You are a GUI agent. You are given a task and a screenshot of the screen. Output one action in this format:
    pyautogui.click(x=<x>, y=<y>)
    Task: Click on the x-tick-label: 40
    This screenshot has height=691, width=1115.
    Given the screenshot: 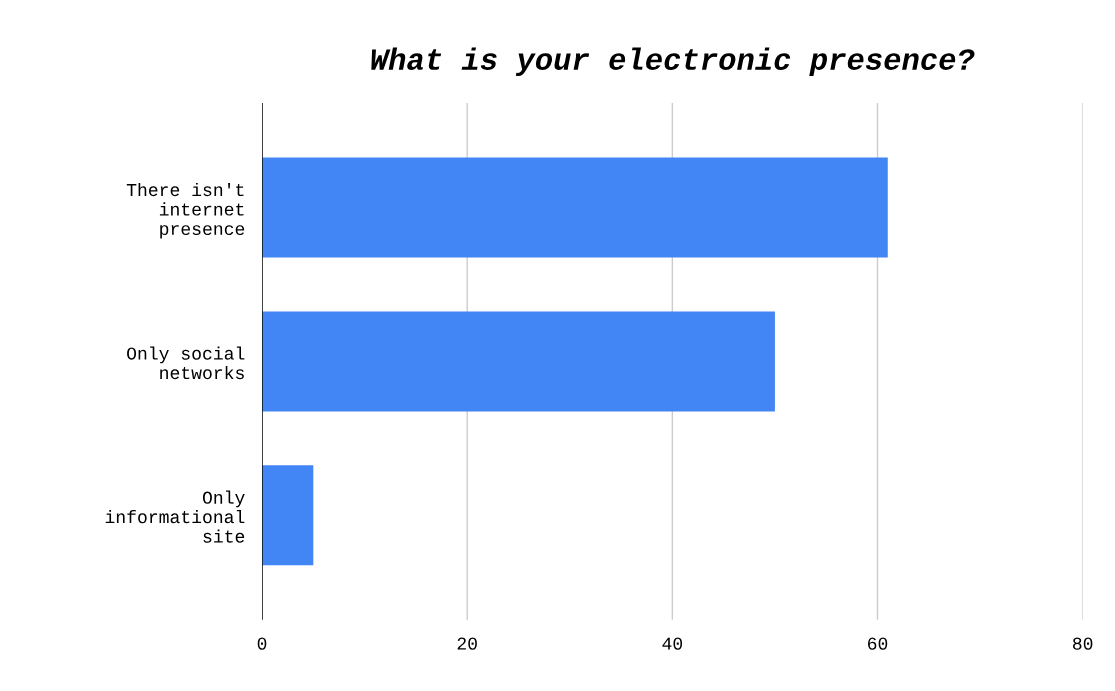 What is the action you would take?
    pyautogui.click(x=672, y=643)
    